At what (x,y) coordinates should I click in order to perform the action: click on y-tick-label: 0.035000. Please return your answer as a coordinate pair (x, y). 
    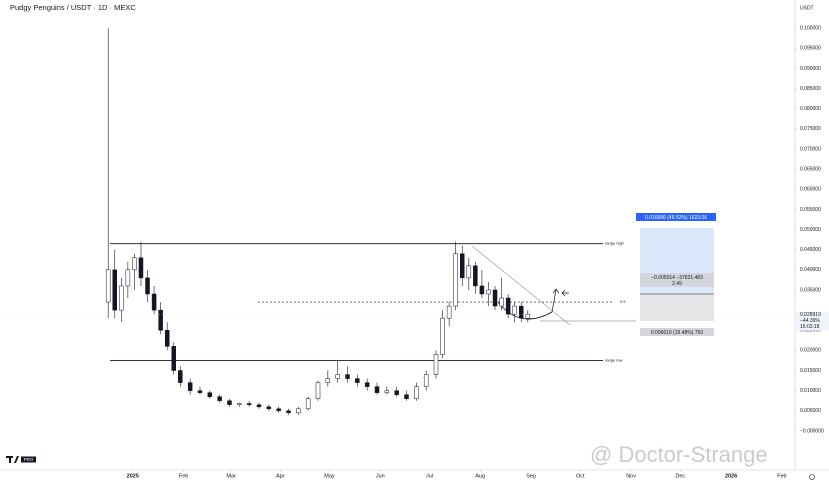
    Looking at the image, I should click on (810, 290).